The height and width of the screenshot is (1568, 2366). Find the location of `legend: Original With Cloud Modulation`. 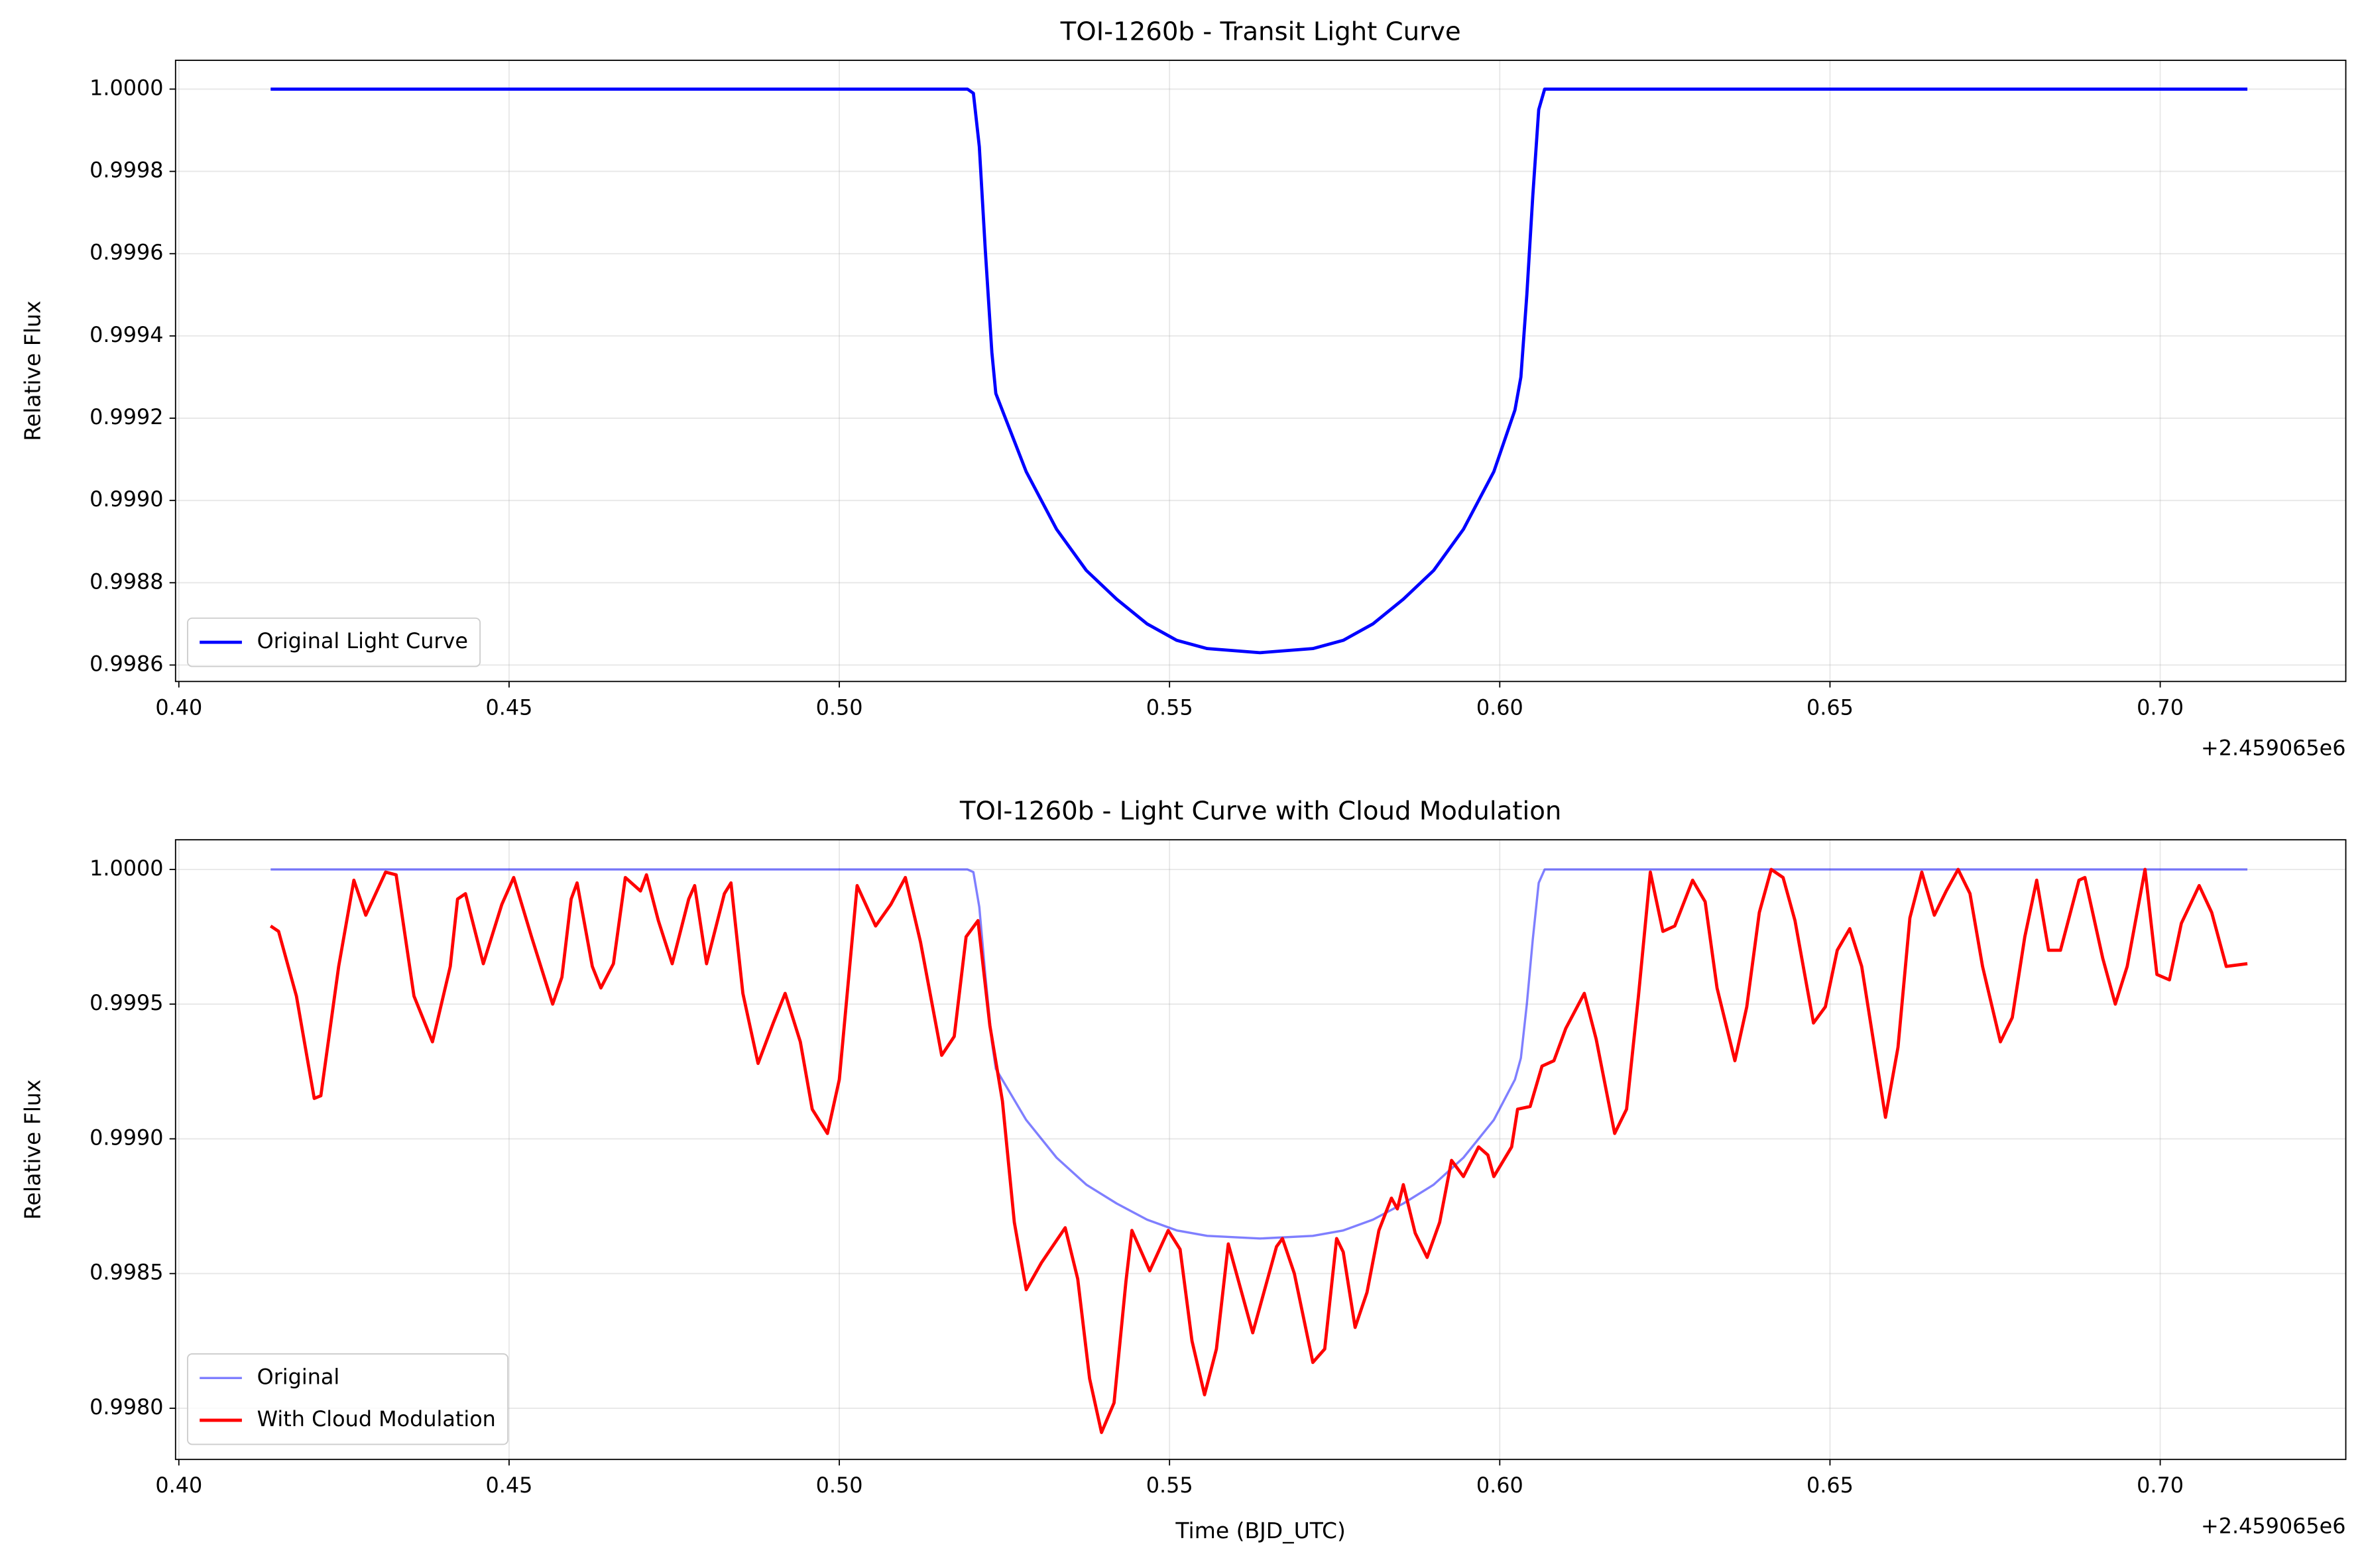

legend: Original With Cloud Modulation is located at coordinates (347, 1399).